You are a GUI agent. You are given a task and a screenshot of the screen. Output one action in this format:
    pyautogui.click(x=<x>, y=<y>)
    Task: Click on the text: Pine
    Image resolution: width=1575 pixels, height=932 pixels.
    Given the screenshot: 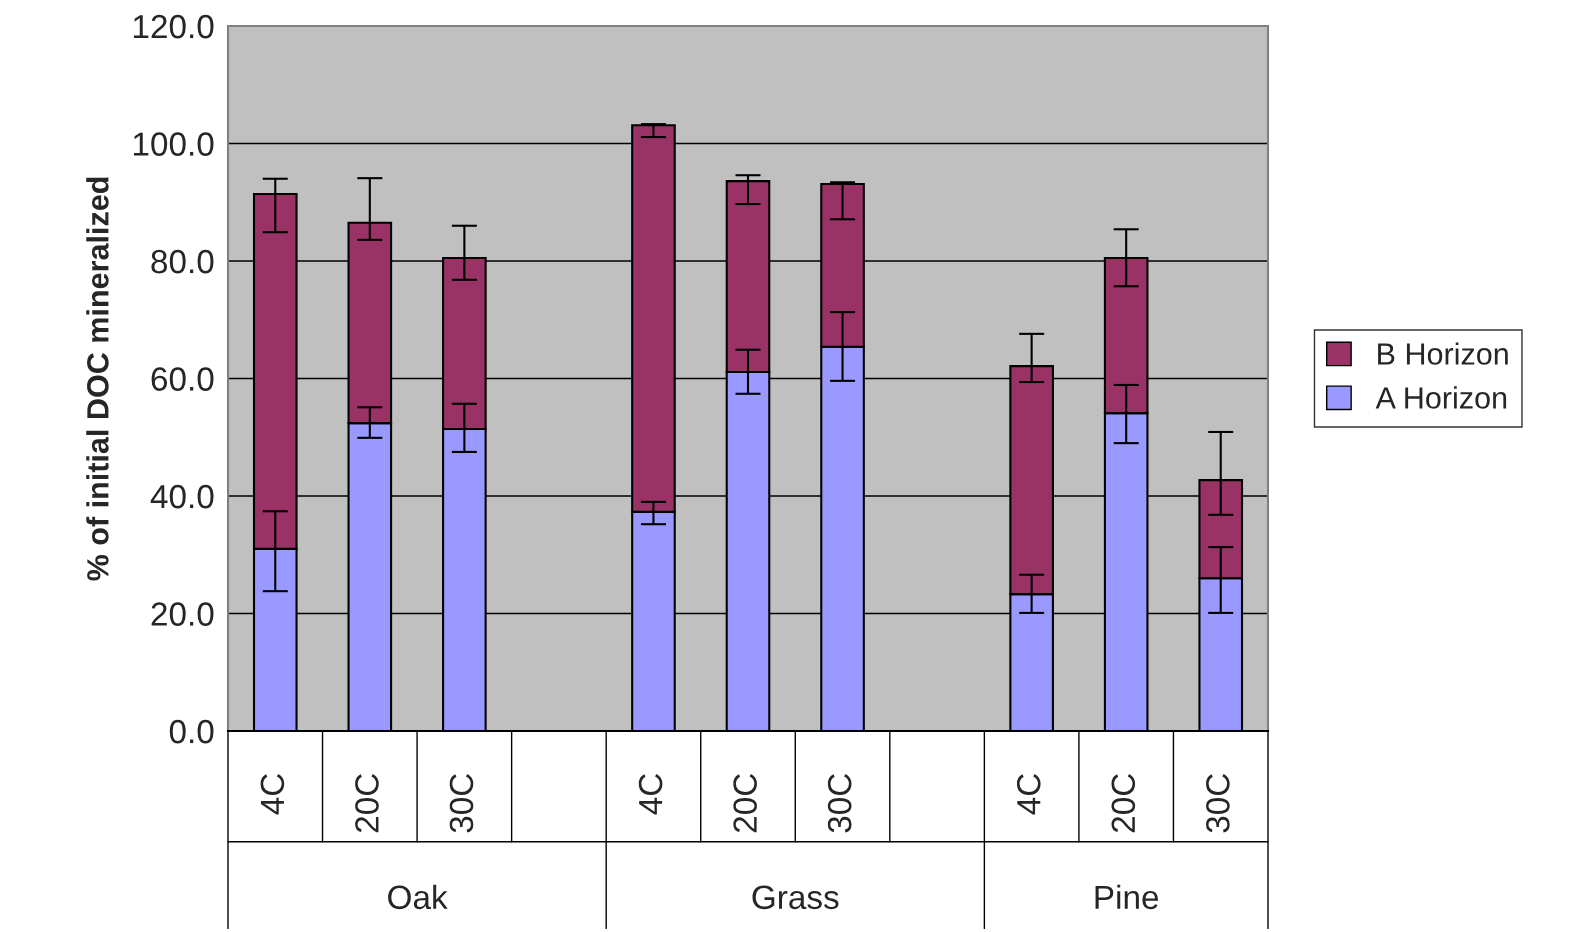 What is the action you would take?
    pyautogui.click(x=1127, y=897)
    